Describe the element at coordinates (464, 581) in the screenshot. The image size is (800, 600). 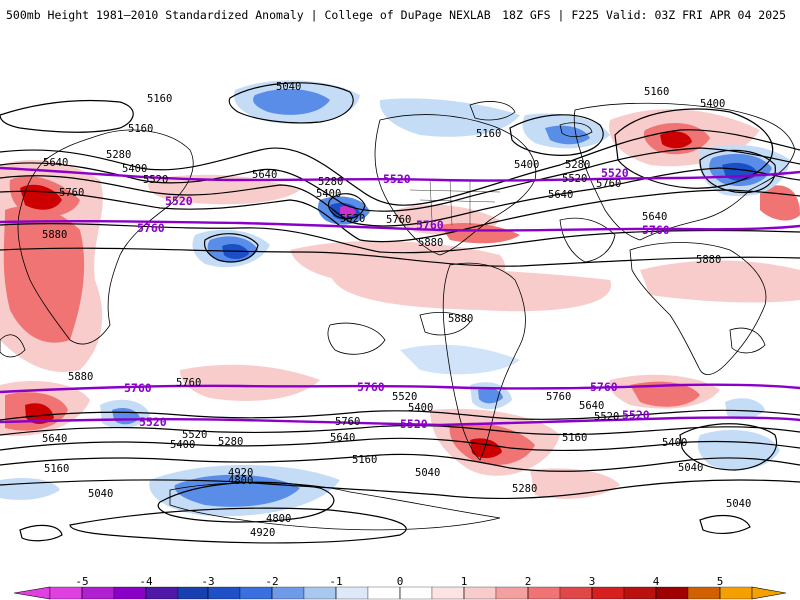
I see `colorbar-tick-label: 1` at that location.